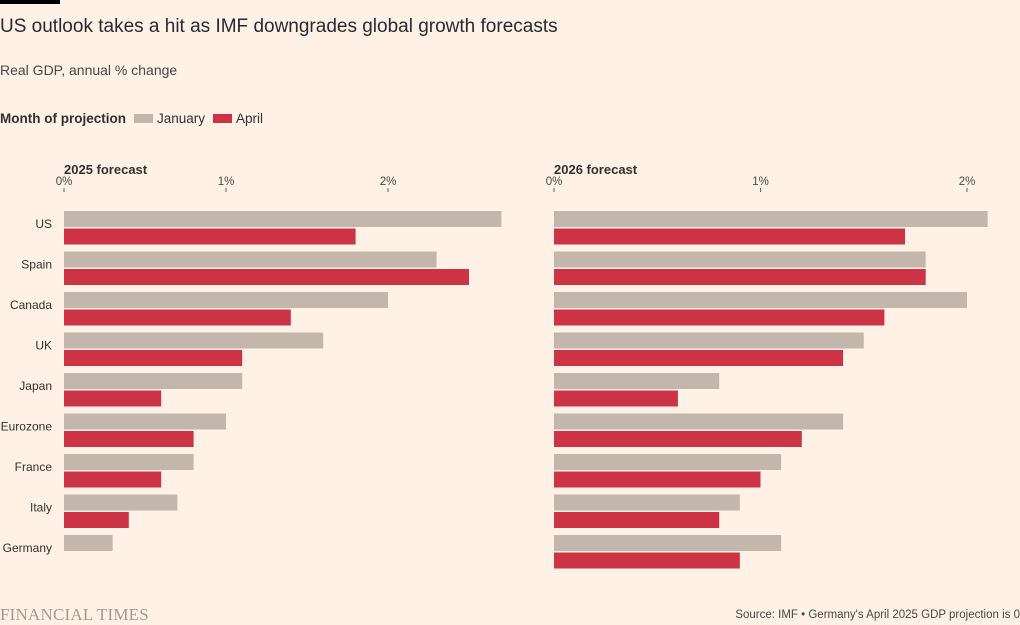 The width and height of the screenshot is (1020, 625). Describe the element at coordinates (113, 398) in the screenshot. I see `bar-japan-april-2025` at that location.